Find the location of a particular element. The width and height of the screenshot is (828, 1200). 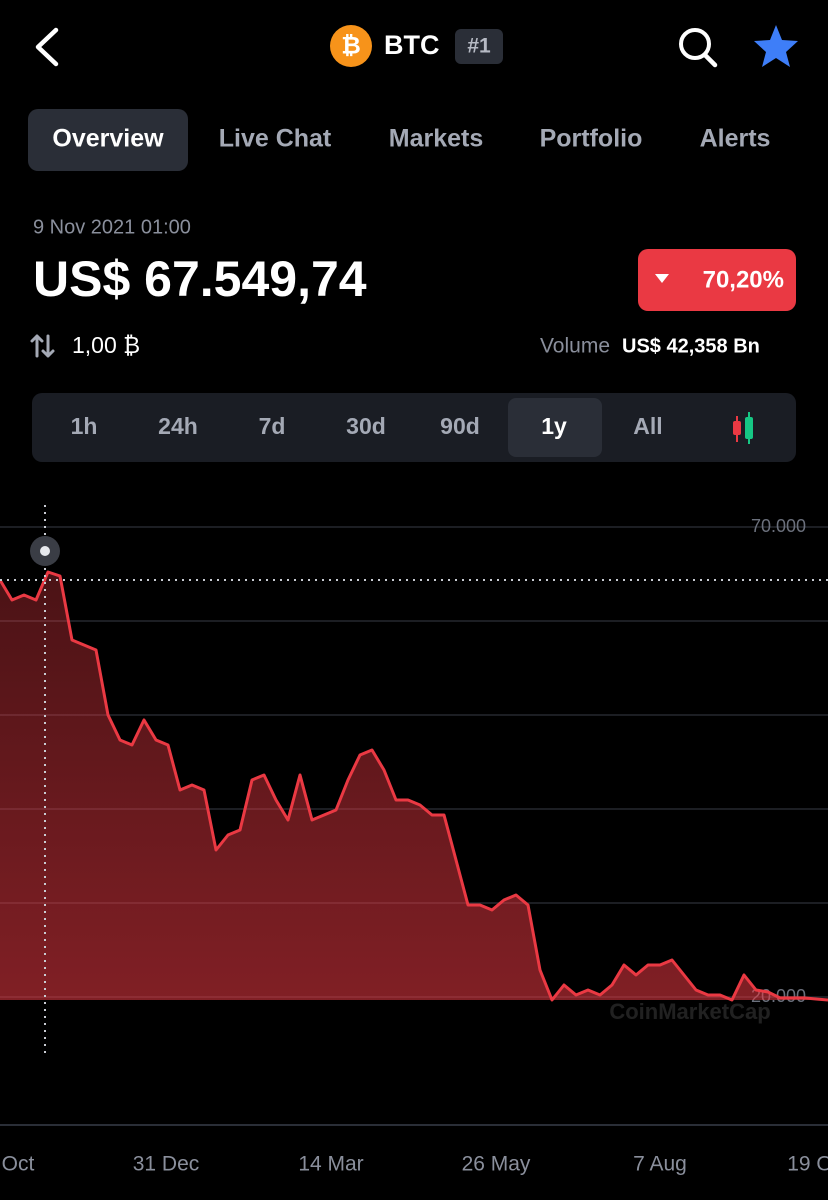

change-badge is located at coordinates (717, 280).